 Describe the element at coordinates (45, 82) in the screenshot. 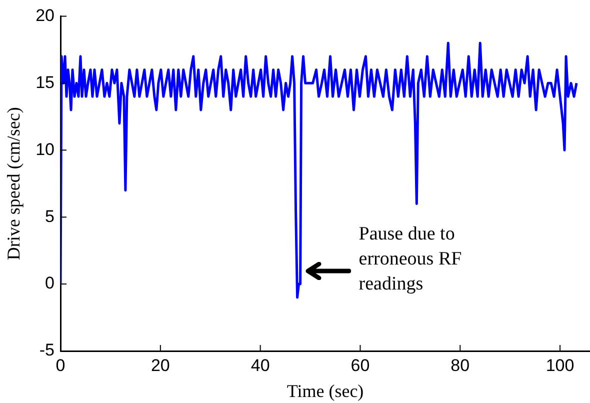

I see `y-tick-label: 15` at that location.